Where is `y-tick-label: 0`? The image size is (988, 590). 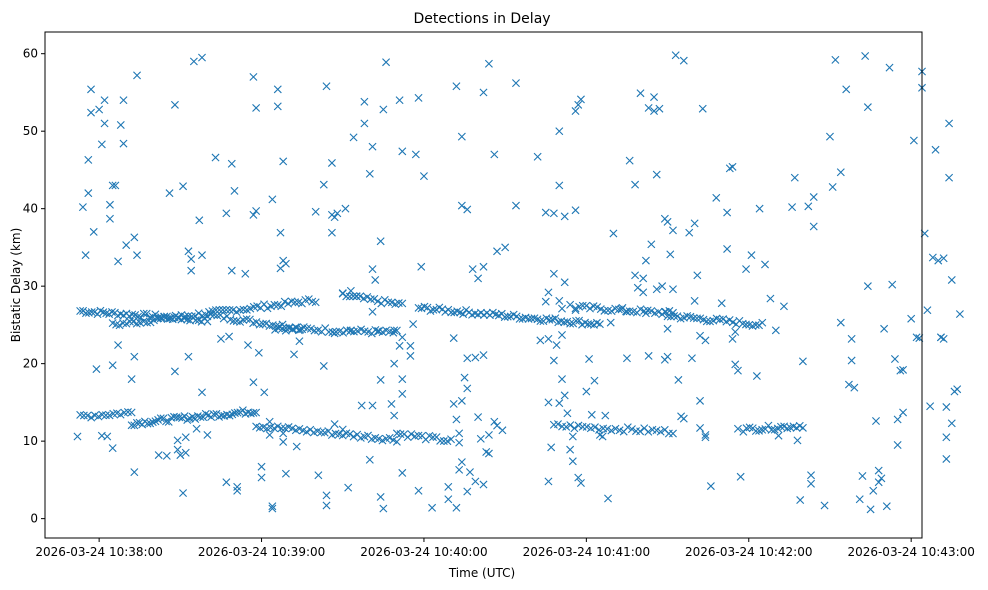
y-tick-label: 0 is located at coordinates (34, 519).